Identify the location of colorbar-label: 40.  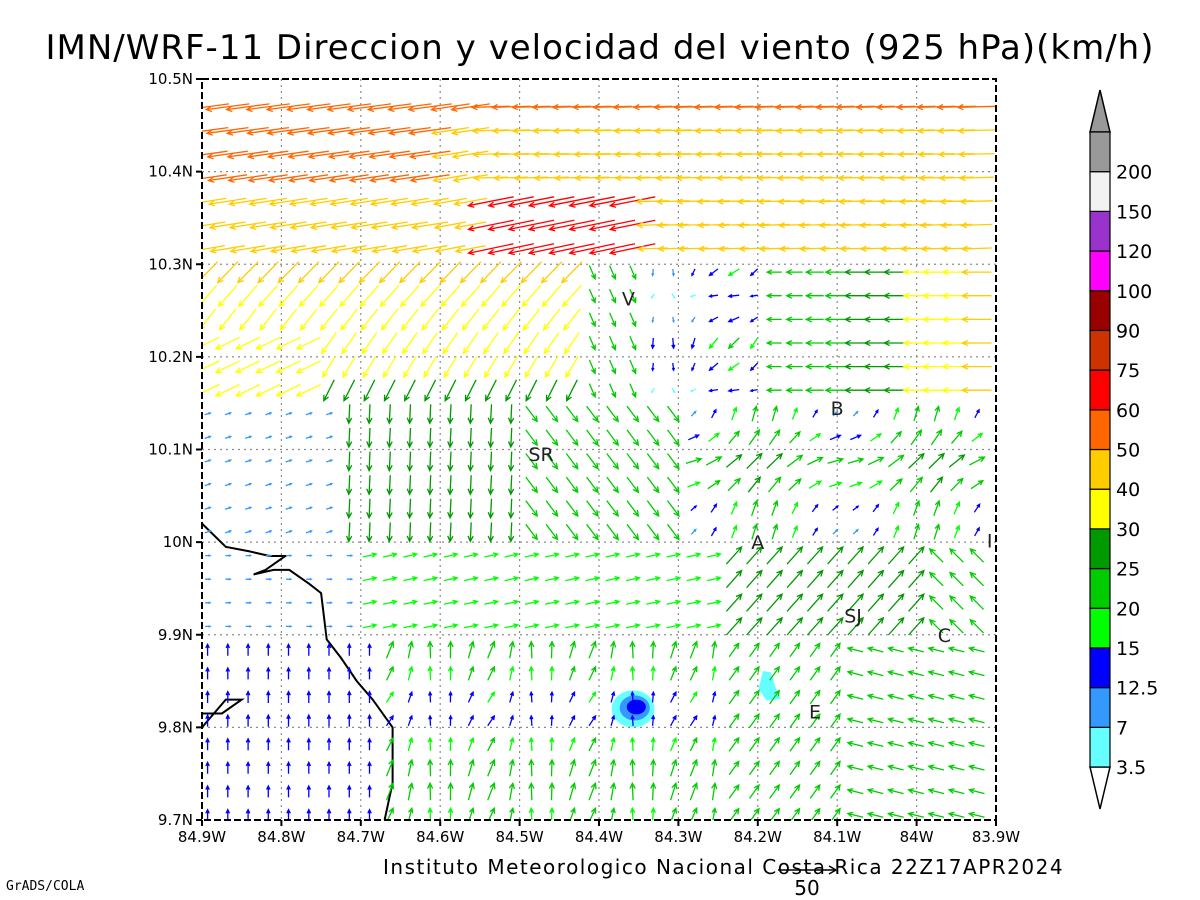
(1128, 490).